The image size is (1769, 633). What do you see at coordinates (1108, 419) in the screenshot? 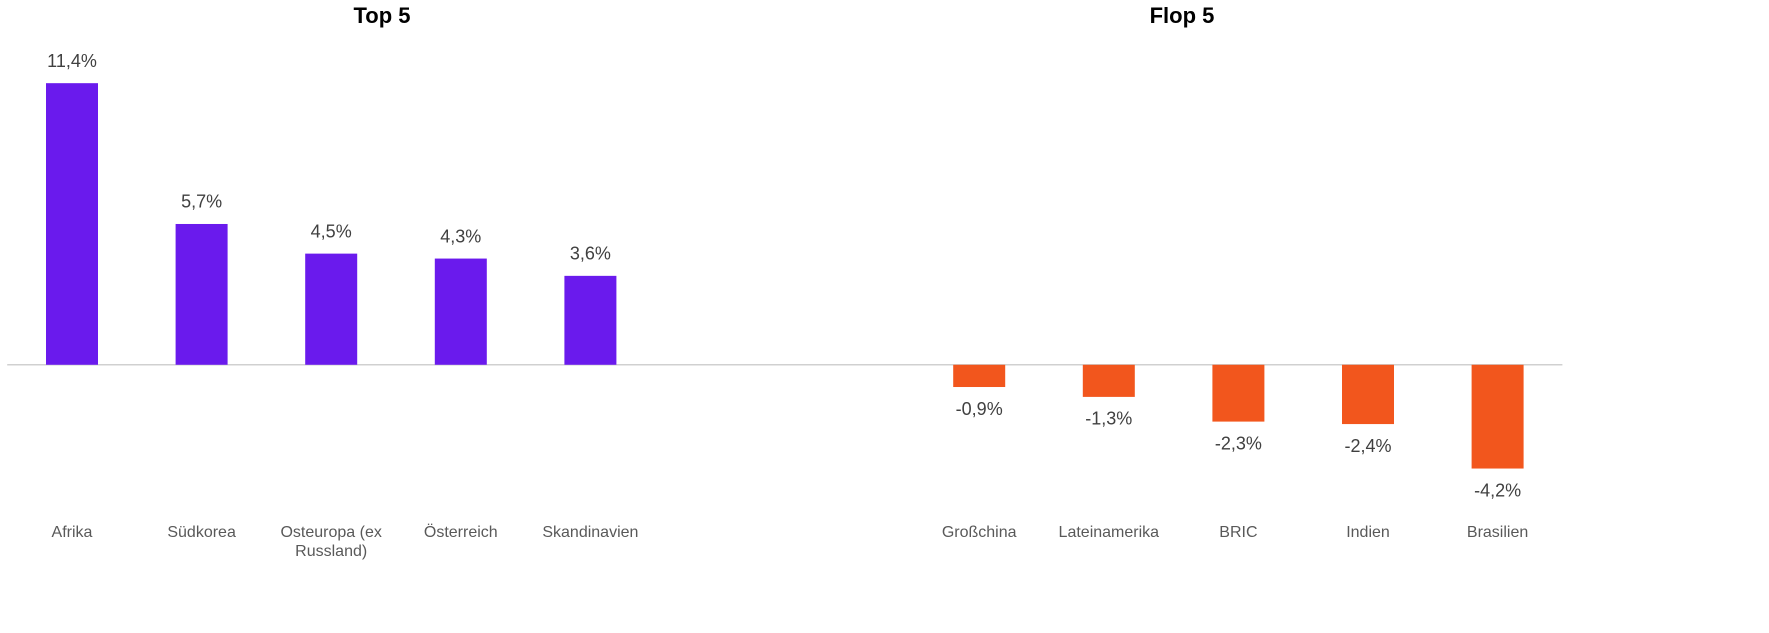
I see `data-label: -1,3%` at bounding box center [1108, 419].